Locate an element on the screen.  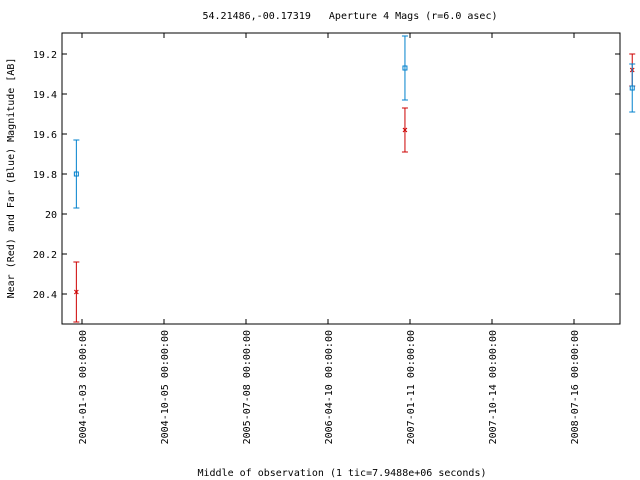
x-tick-label: 2007-10-14 00:00:00 is located at coordinates (493, 387).